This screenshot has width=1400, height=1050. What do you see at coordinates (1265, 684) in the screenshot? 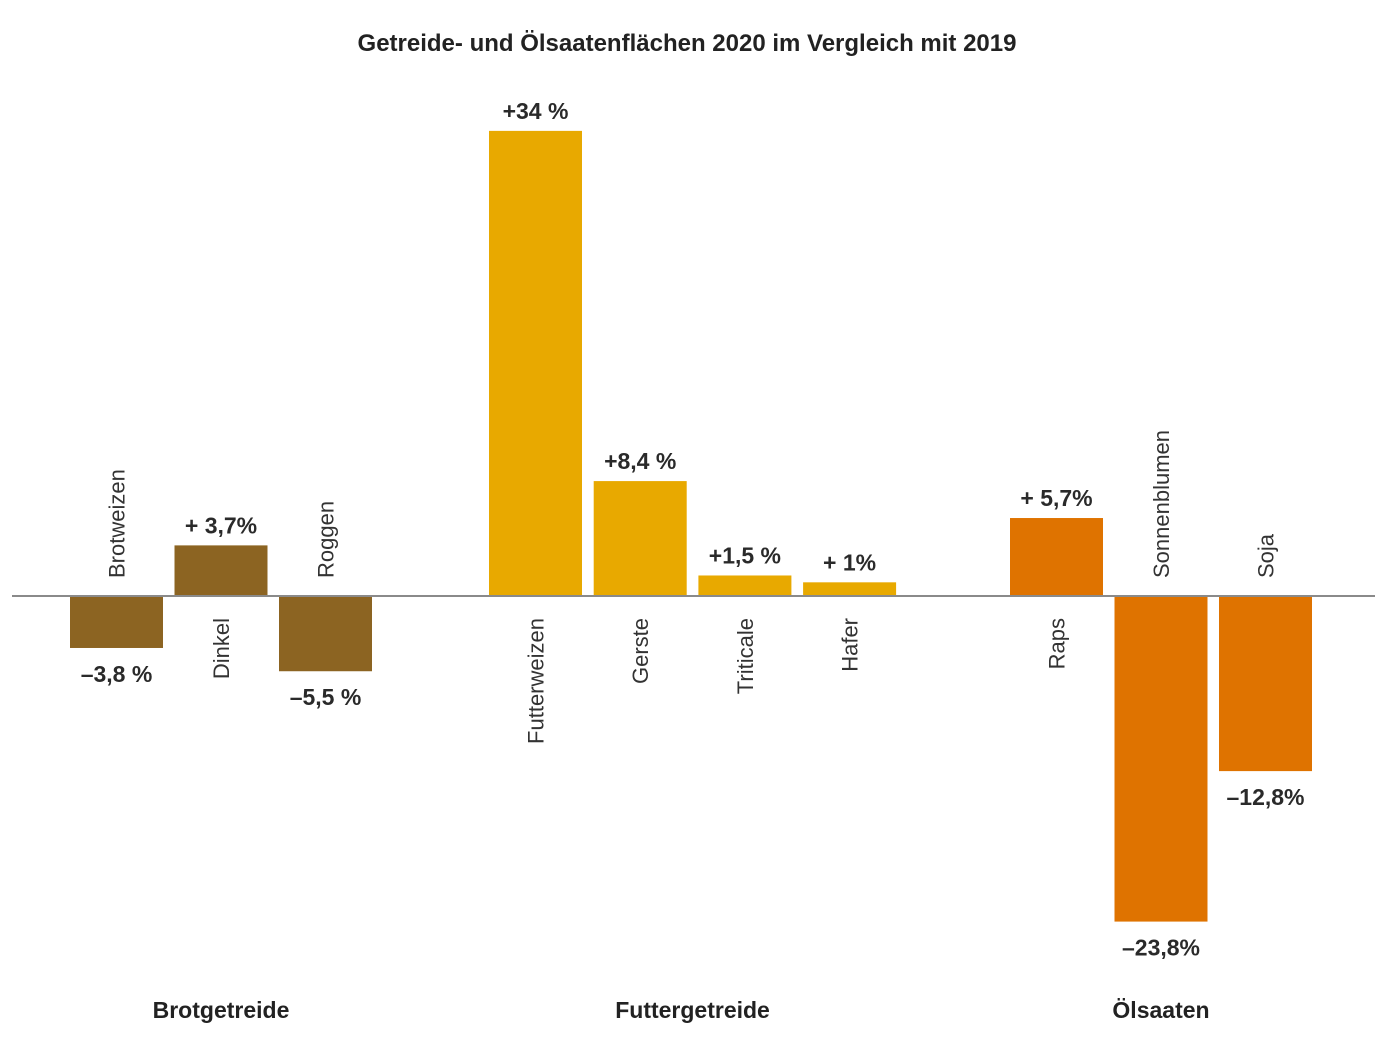
I see `bar-soja` at bounding box center [1265, 684].